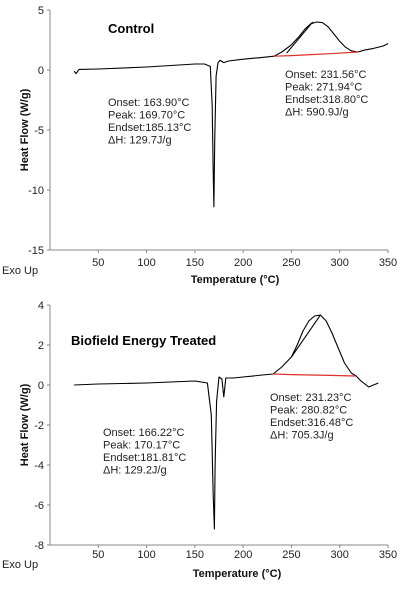 The width and height of the screenshot is (414, 590). Describe the element at coordinates (39, 546) in the screenshot. I see `y-tick-label: -8` at that location.